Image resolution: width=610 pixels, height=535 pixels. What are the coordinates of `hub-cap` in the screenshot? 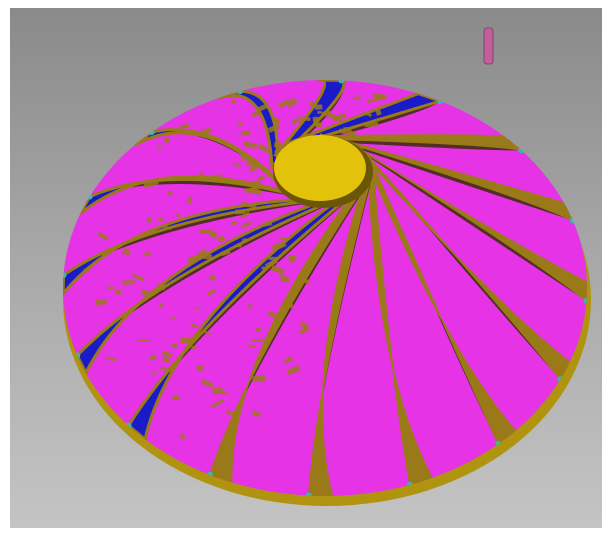 It's located at (323, 171).